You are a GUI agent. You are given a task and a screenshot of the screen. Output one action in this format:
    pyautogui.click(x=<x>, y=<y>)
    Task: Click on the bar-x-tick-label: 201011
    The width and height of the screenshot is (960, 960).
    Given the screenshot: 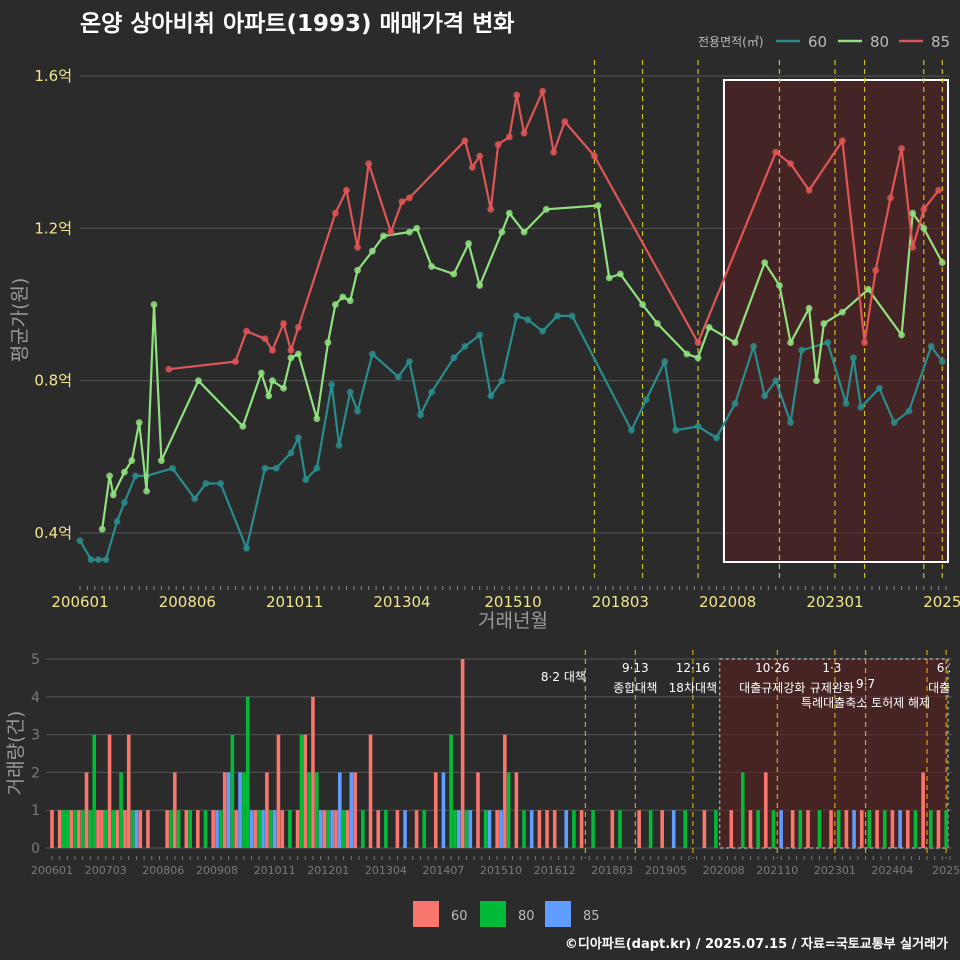 What is the action you would take?
    pyautogui.click(x=275, y=870)
    